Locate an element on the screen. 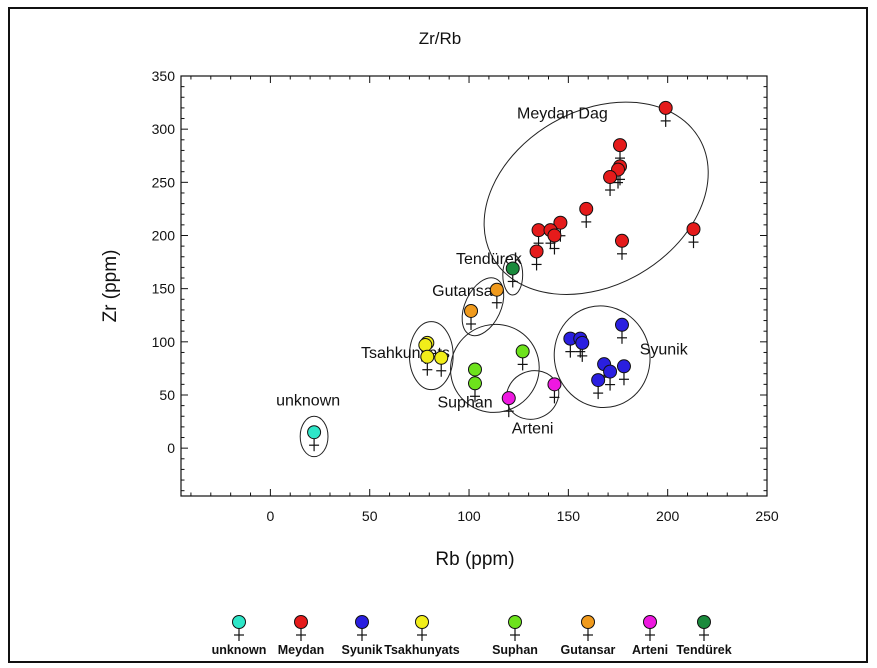 The height and width of the screenshot is (668, 877). annotation-suphan: Suphan is located at coordinates (464, 403).